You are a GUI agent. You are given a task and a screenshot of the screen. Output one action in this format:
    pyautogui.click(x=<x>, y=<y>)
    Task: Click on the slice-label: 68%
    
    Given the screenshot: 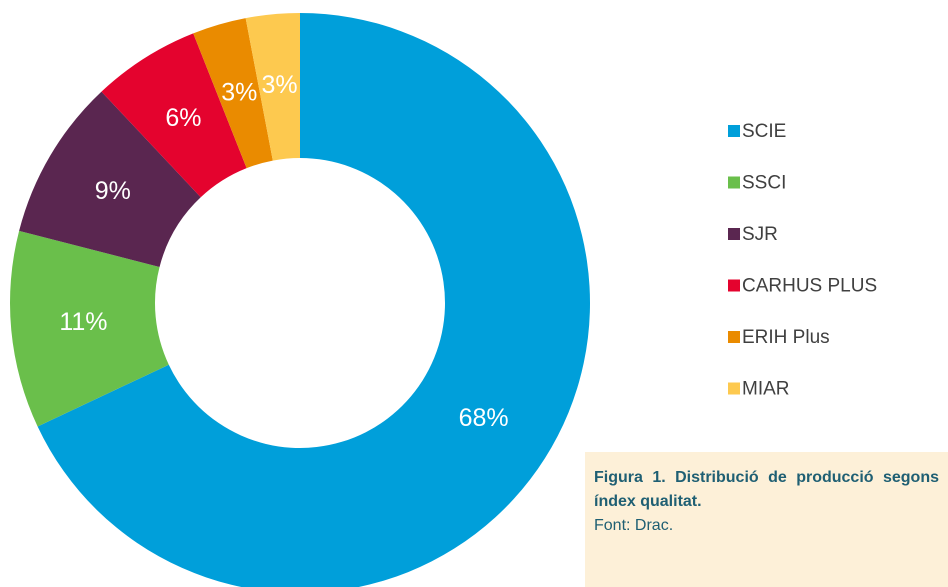 What is the action you would take?
    pyautogui.click(x=484, y=418)
    